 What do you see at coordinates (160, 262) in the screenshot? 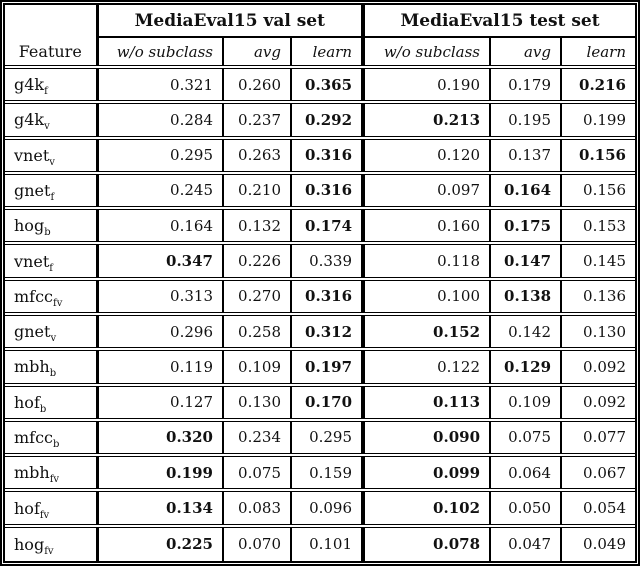
I see `value-cell: 0.347` at bounding box center [160, 262].